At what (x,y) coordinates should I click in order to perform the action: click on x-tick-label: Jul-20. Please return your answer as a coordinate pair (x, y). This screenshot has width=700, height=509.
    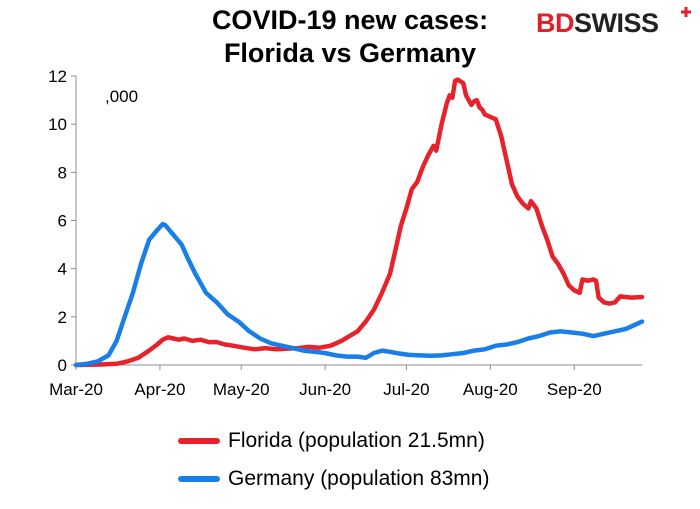
    Looking at the image, I should click on (406, 389).